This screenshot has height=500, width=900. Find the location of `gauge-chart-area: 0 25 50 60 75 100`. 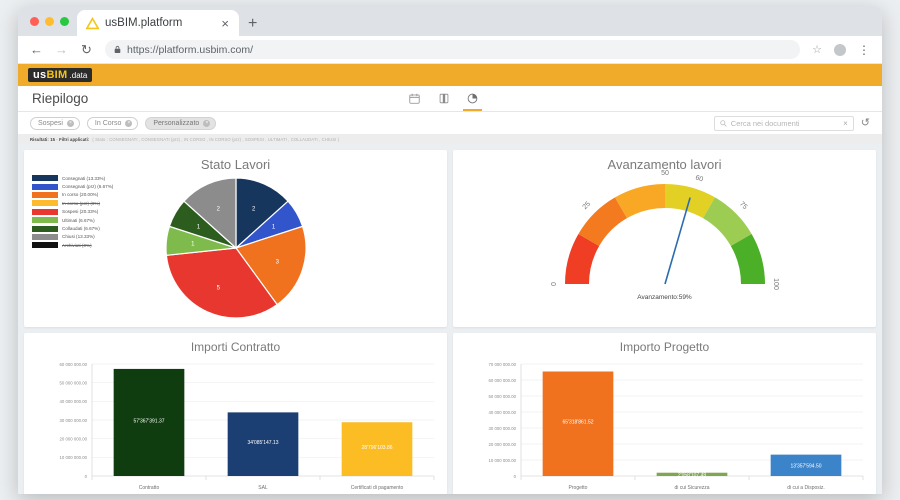

gauge-chart-area: 0 25 50 60 75 100 is located at coordinates (664, 237).